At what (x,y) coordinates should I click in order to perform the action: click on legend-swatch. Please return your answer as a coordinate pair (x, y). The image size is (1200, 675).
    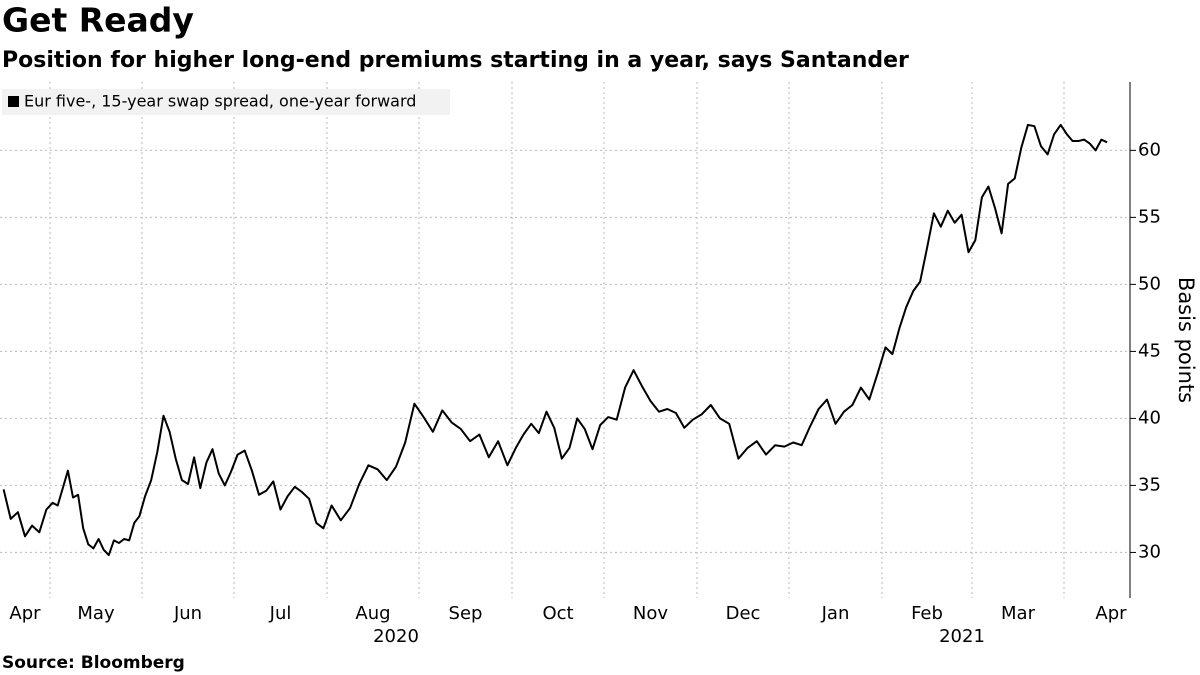
    Looking at the image, I should click on (13, 101).